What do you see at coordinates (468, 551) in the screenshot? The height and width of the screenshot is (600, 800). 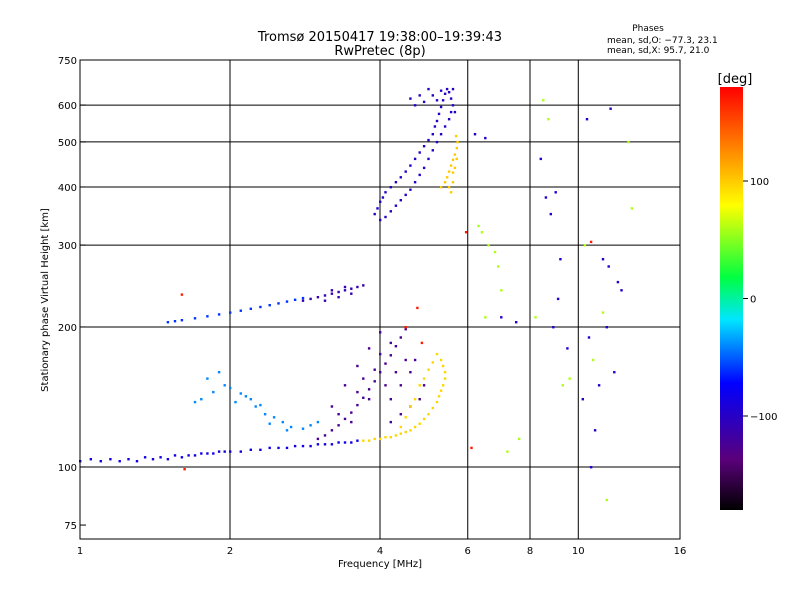 I see `x-tick-label: 6` at bounding box center [468, 551].